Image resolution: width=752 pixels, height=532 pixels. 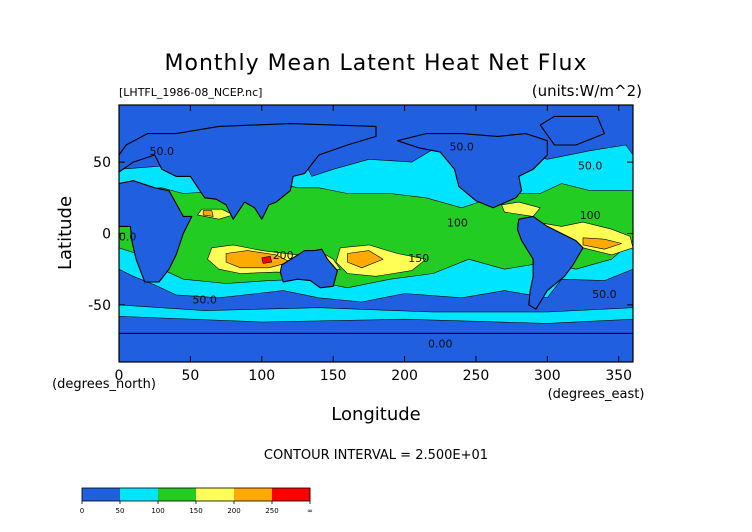 I want to click on units-label: (units:W/m^2), so click(x=587, y=91).